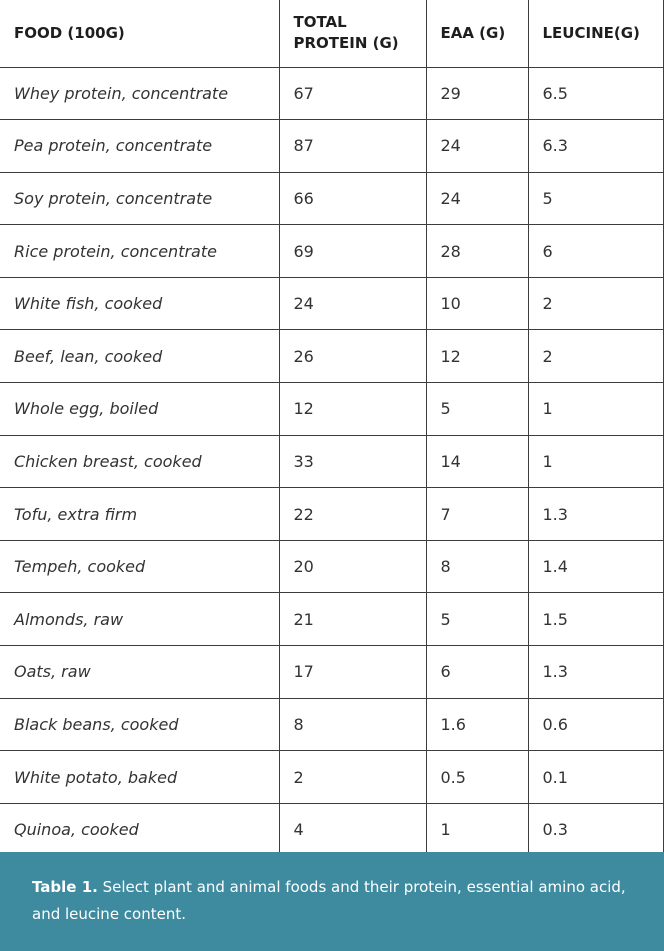 The width and height of the screenshot is (664, 951). I want to click on cell-food: Pea protein, concentrate, so click(140, 146).